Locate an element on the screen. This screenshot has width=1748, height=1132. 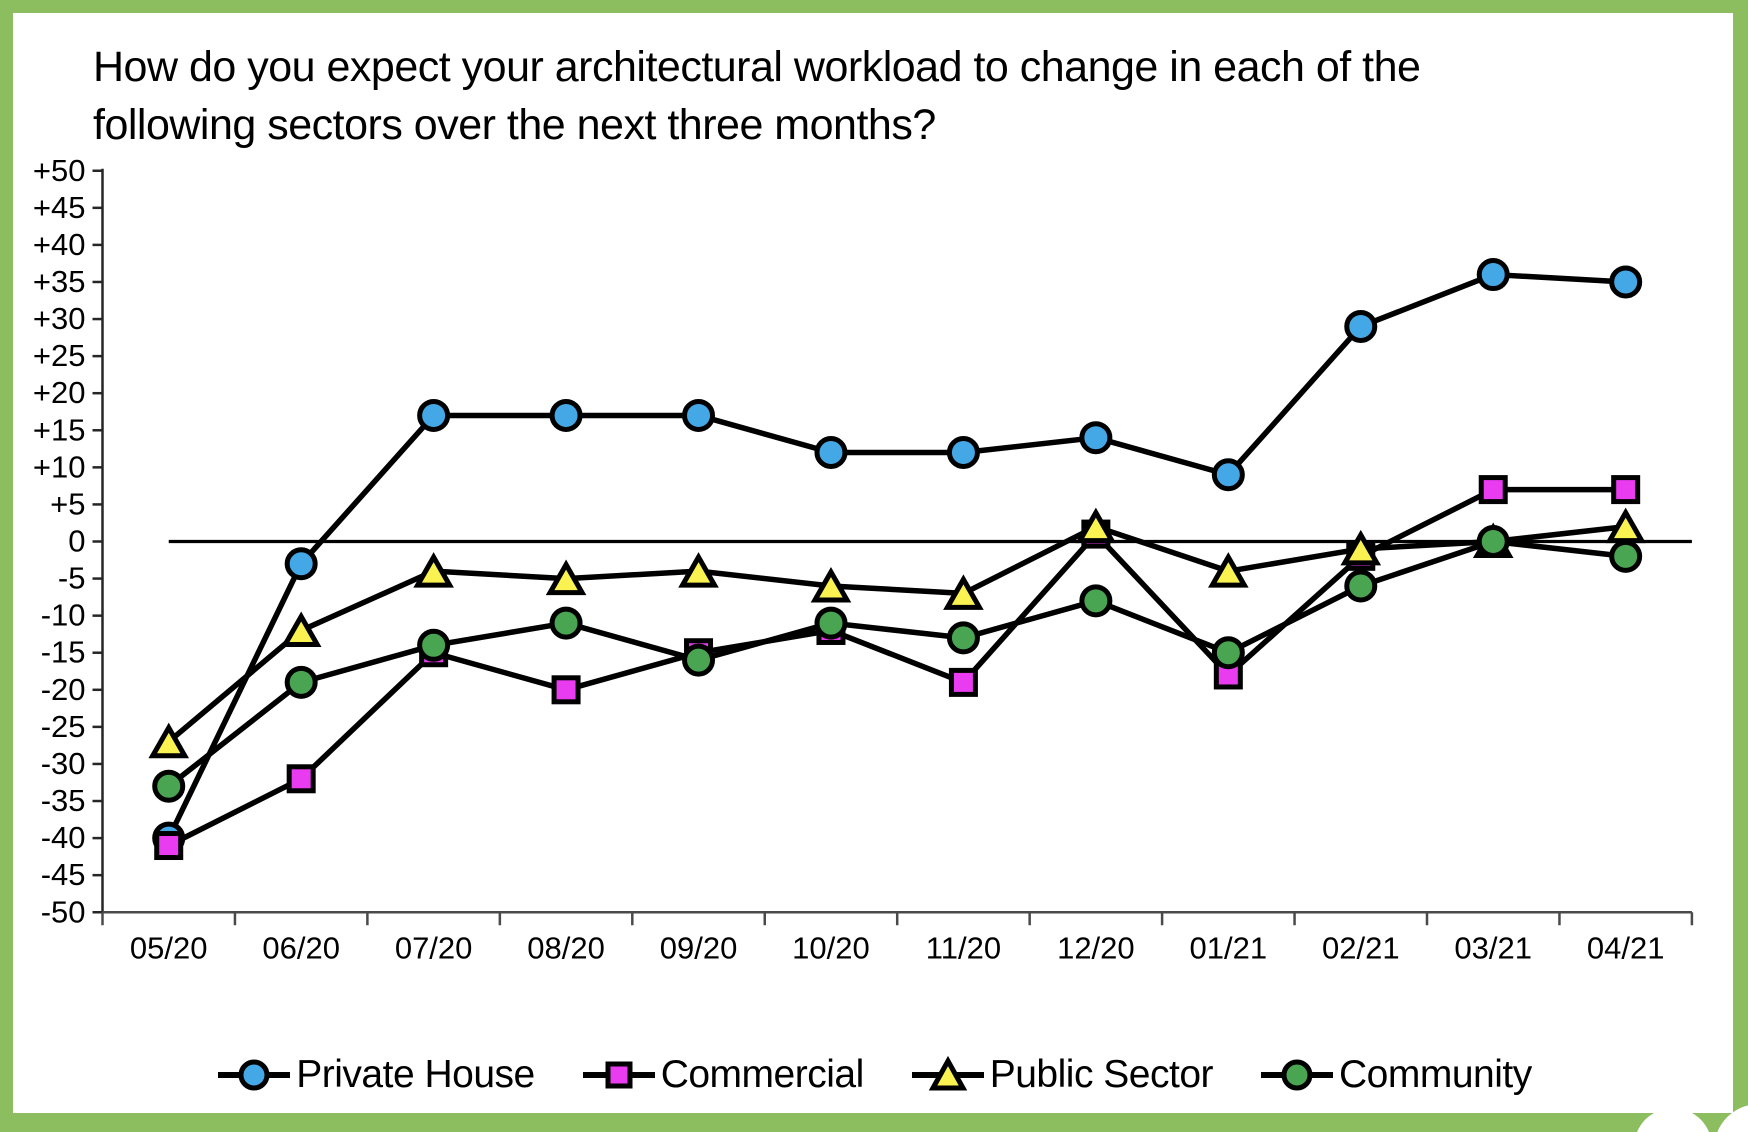
legend-label-public-sector: Public Sector is located at coordinates (1101, 1074).